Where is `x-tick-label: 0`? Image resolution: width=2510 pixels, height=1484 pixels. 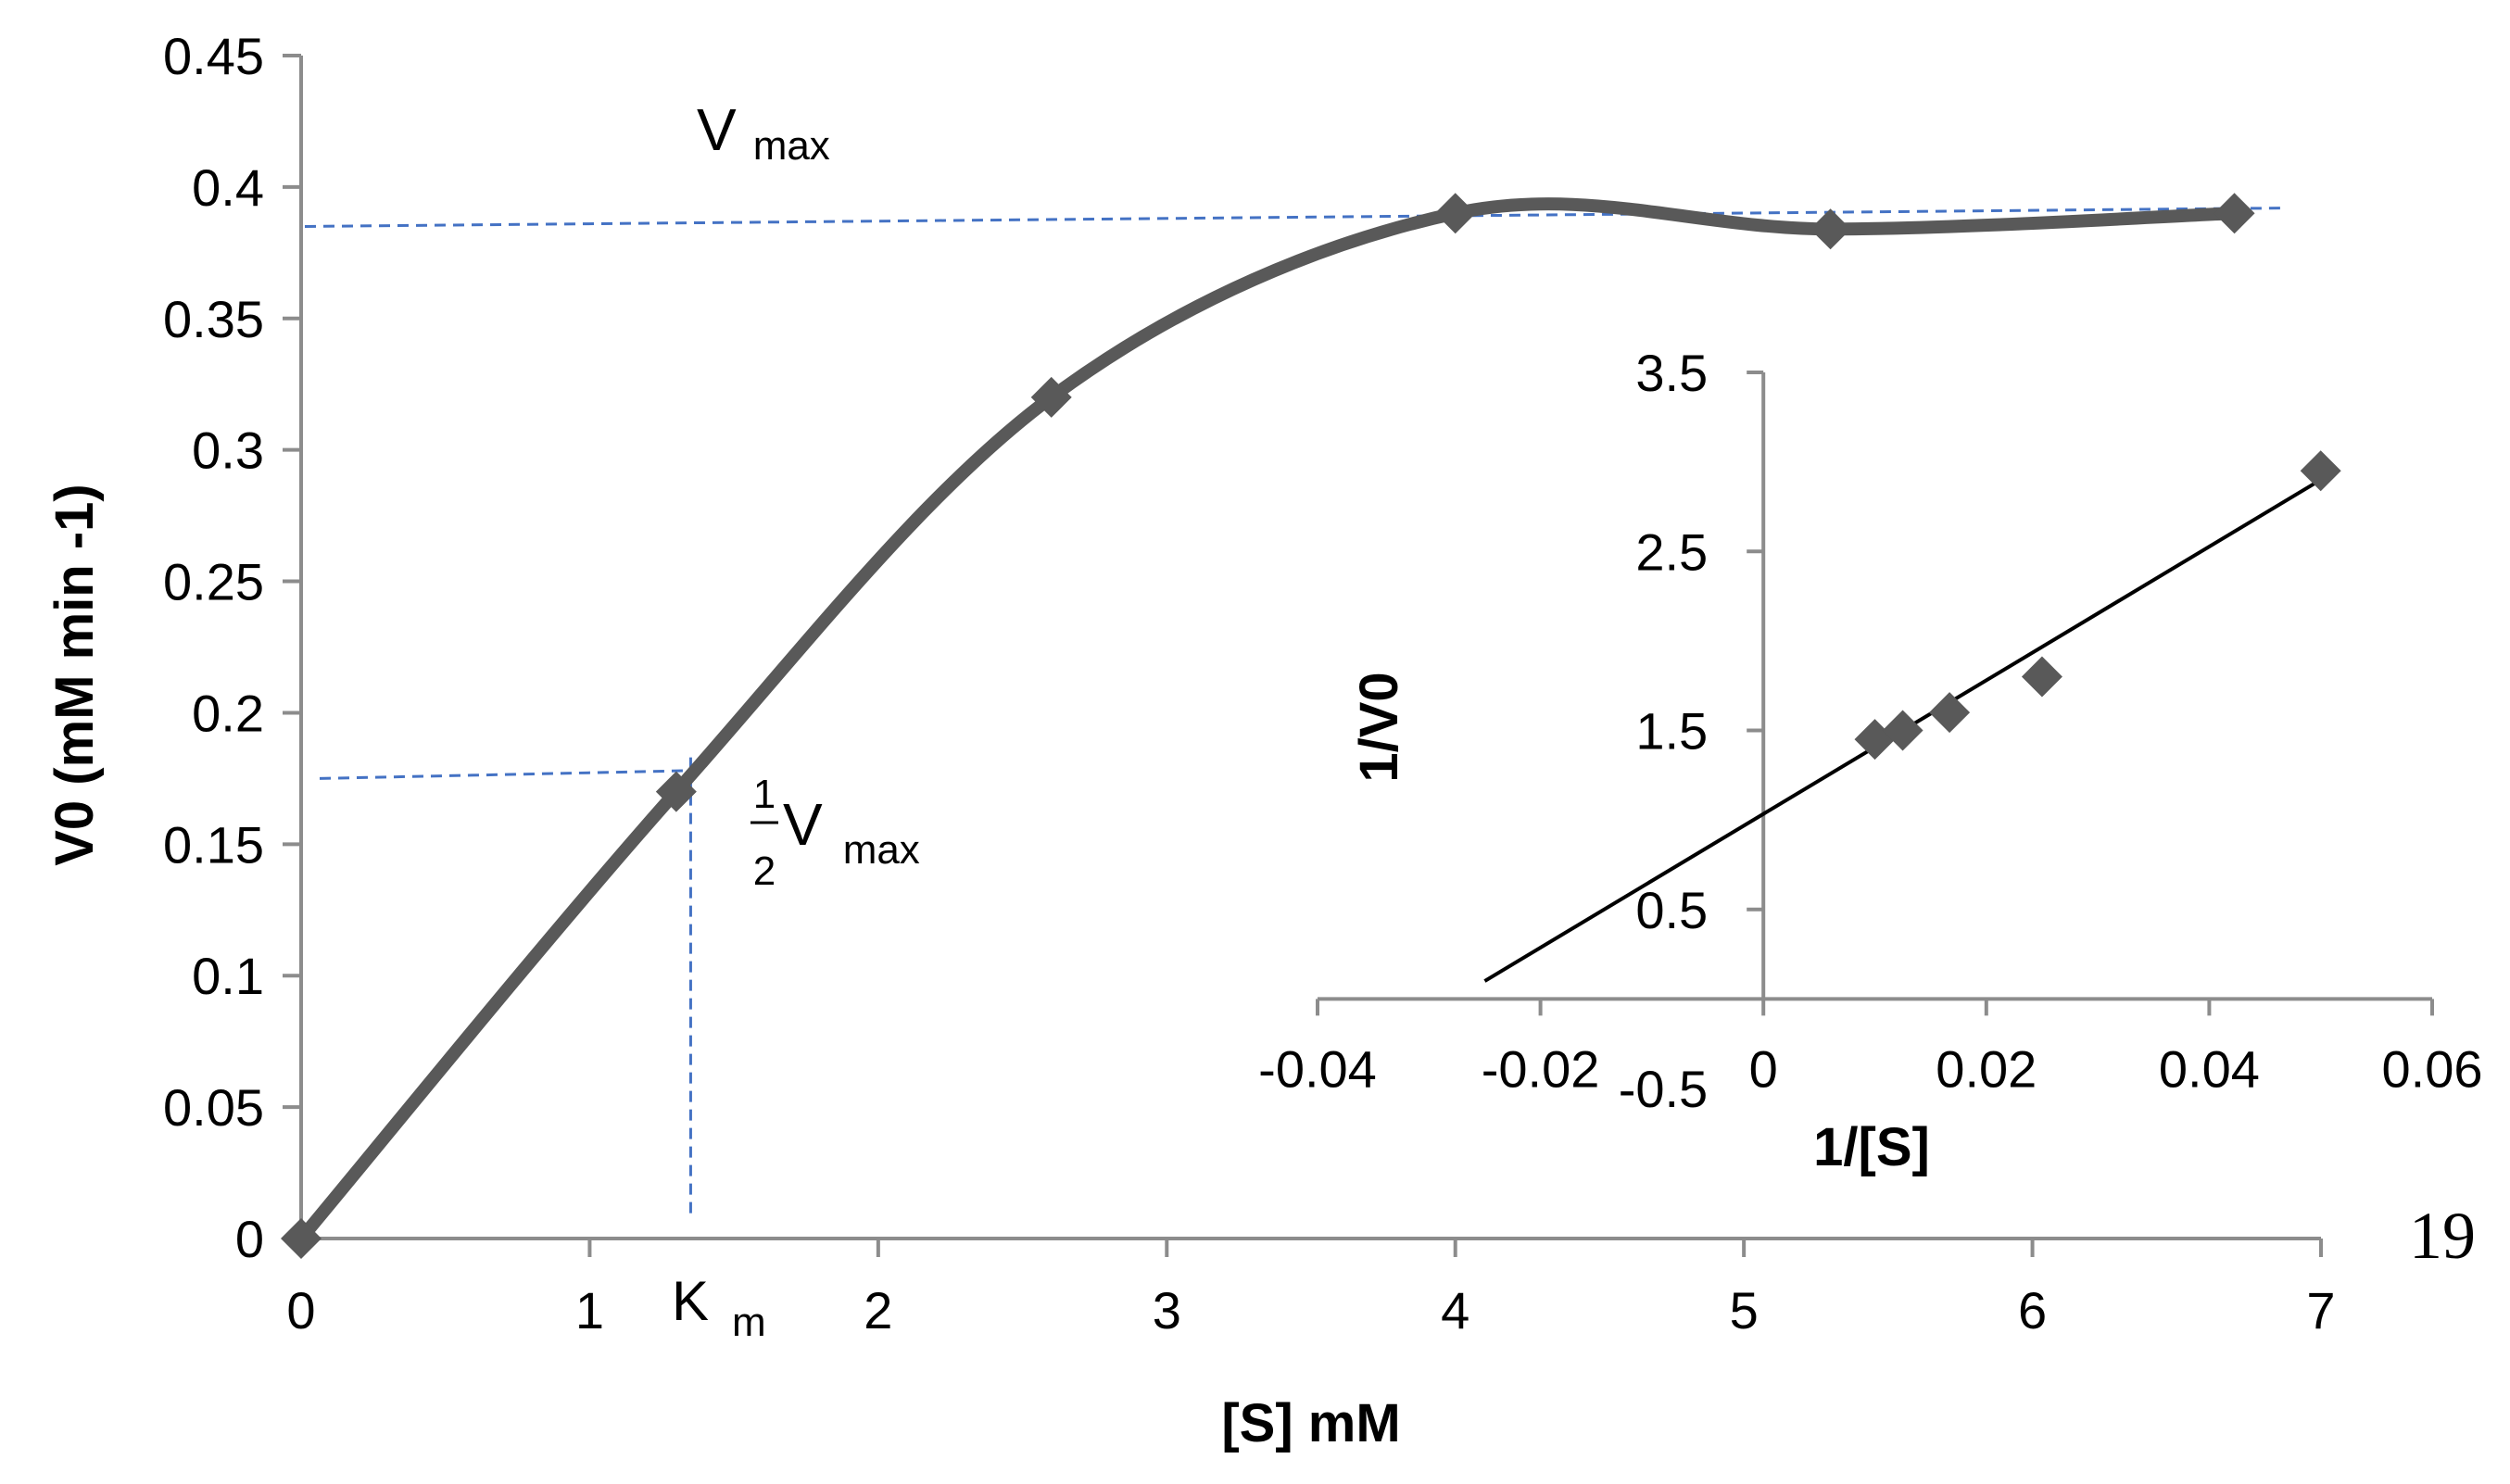 x-tick-label: 0 is located at coordinates (300, 1310).